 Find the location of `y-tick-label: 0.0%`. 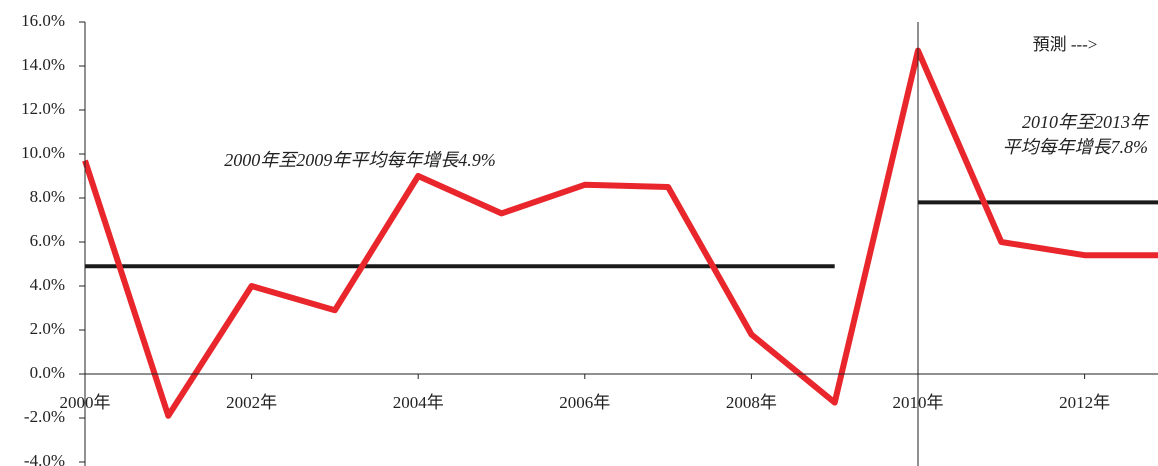

y-tick-label: 0.0% is located at coordinates (47, 372).